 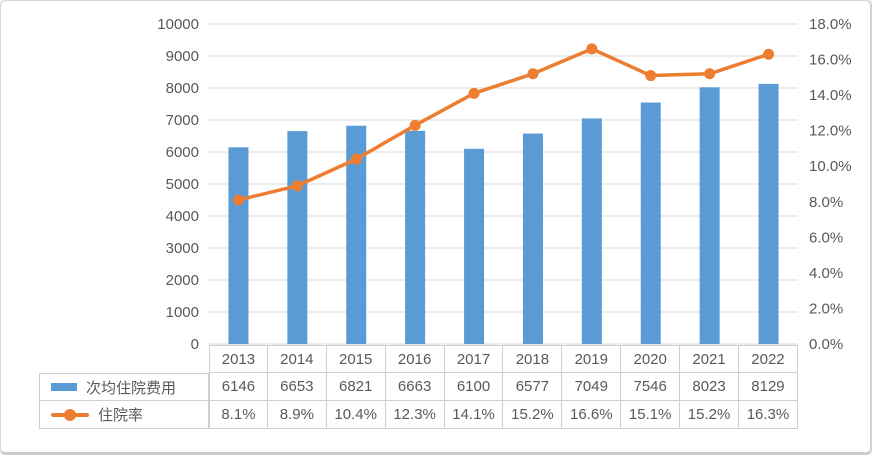 I want to click on right-axis-tick: 8.0%, so click(x=826, y=202).